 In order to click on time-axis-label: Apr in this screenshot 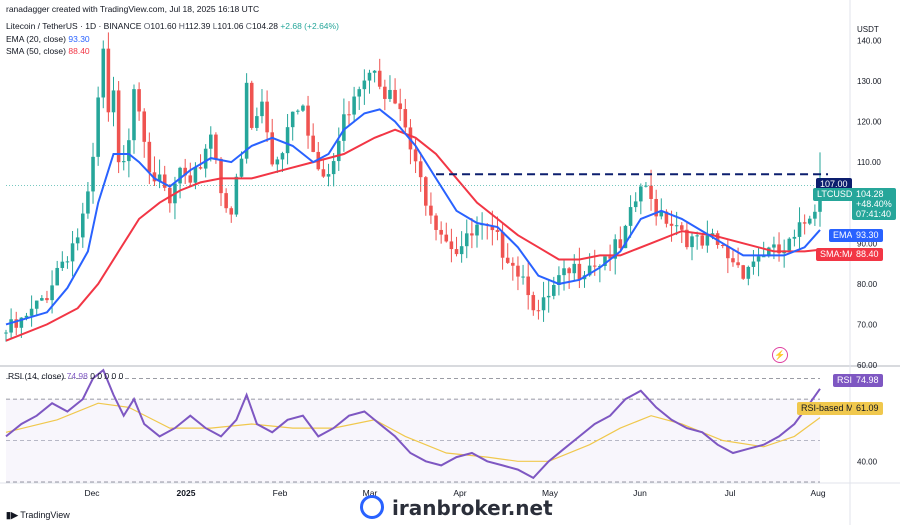, I will do `click(459, 493)`.